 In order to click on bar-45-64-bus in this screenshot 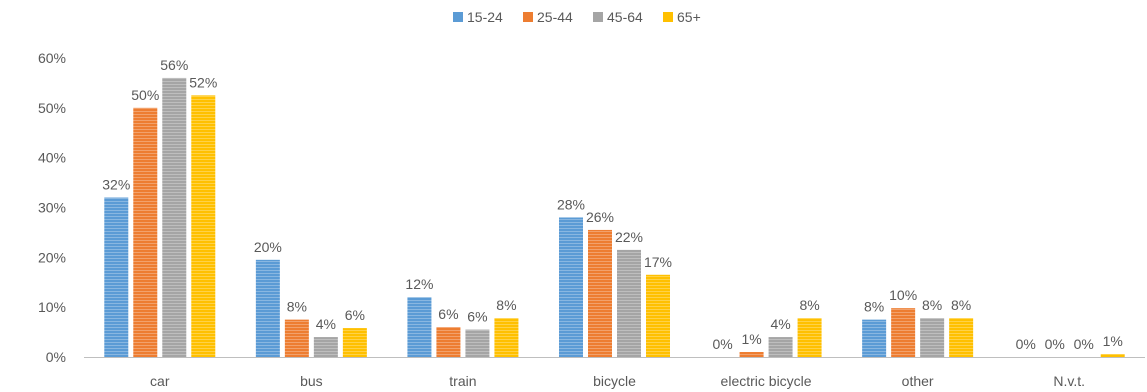, I will do `click(325, 347)`.